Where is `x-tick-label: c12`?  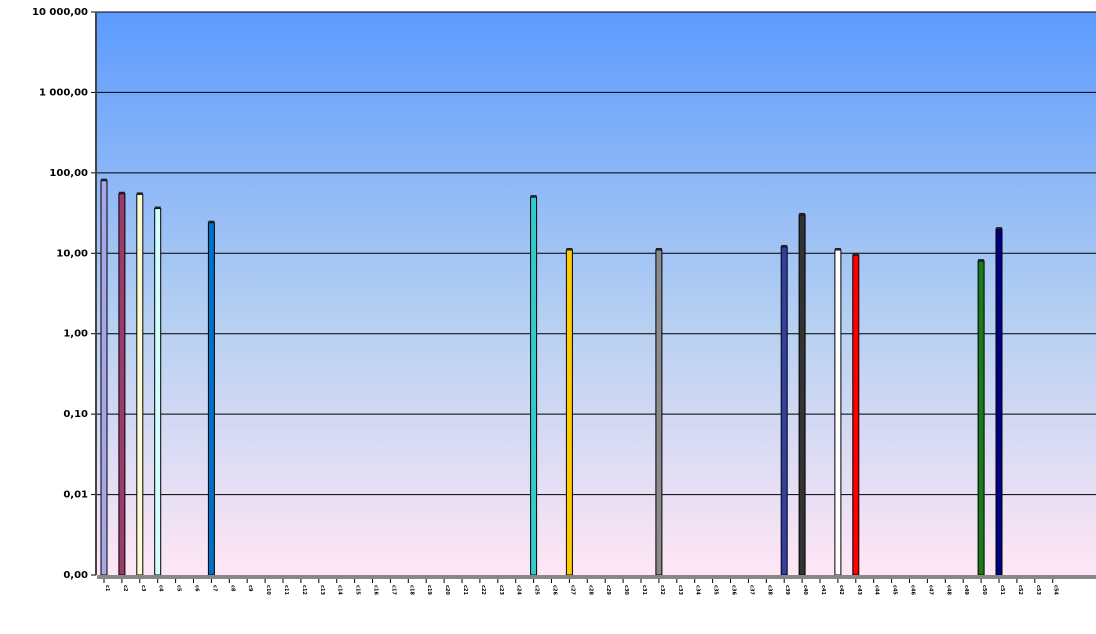 x-tick-label: c12 is located at coordinates (304, 590).